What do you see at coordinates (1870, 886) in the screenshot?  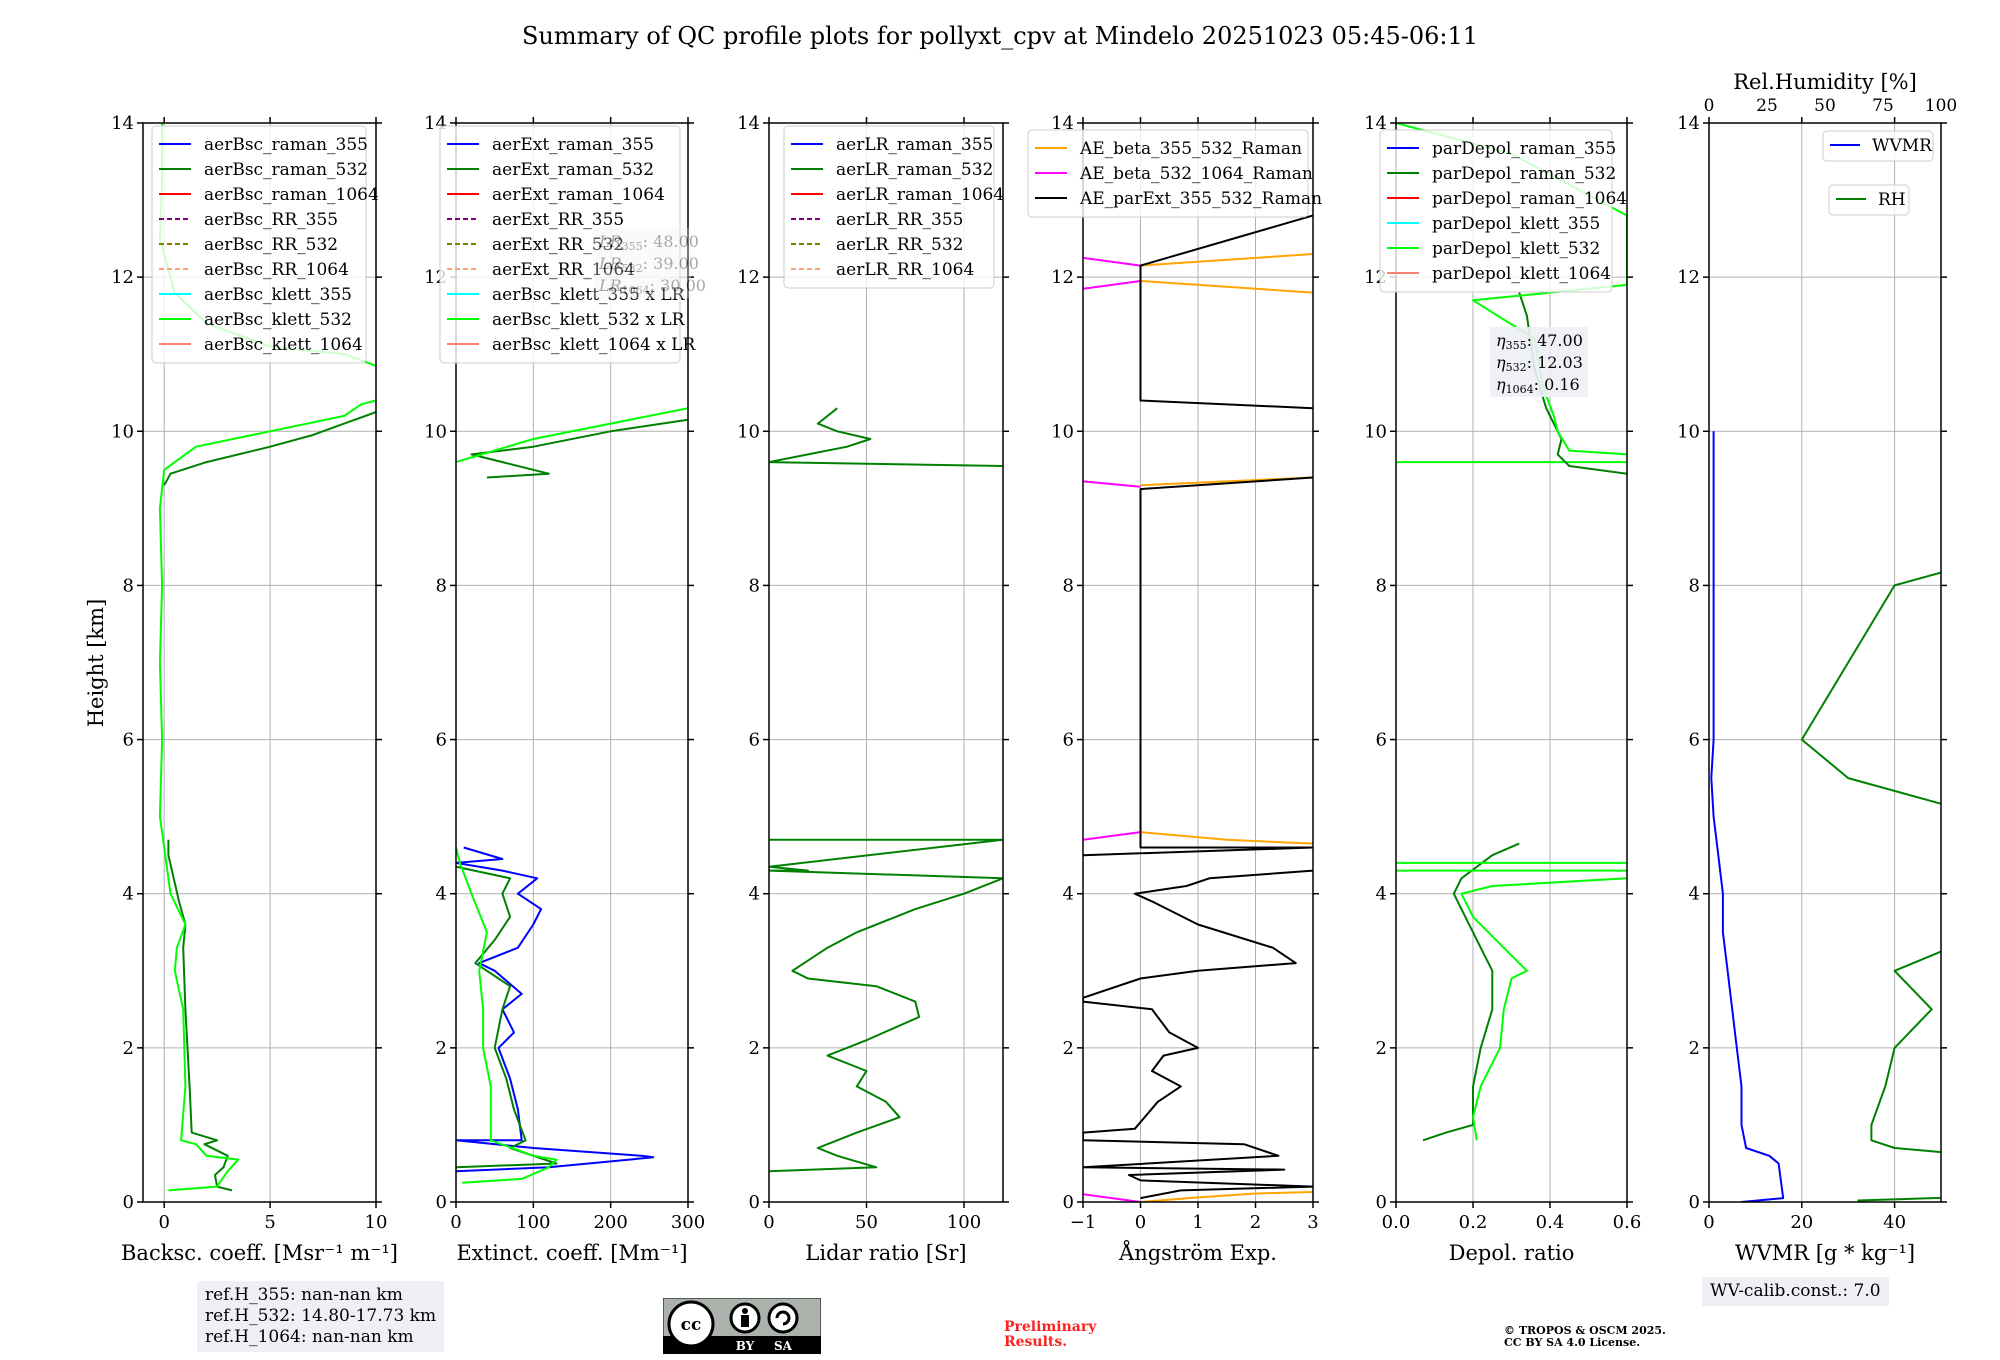 I see `series-line-RH` at bounding box center [1870, 886].